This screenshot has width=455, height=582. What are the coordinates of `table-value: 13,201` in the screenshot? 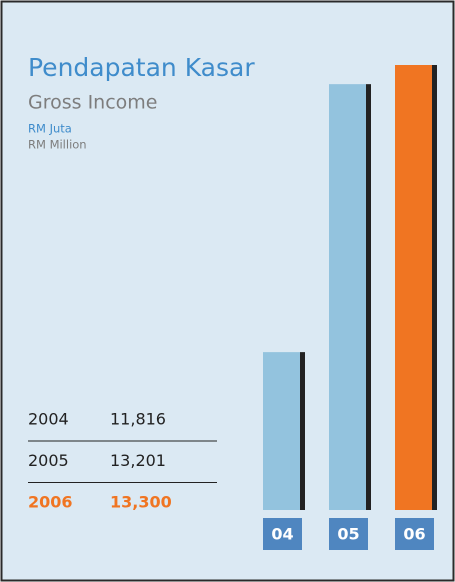 It's located at (138, 460).